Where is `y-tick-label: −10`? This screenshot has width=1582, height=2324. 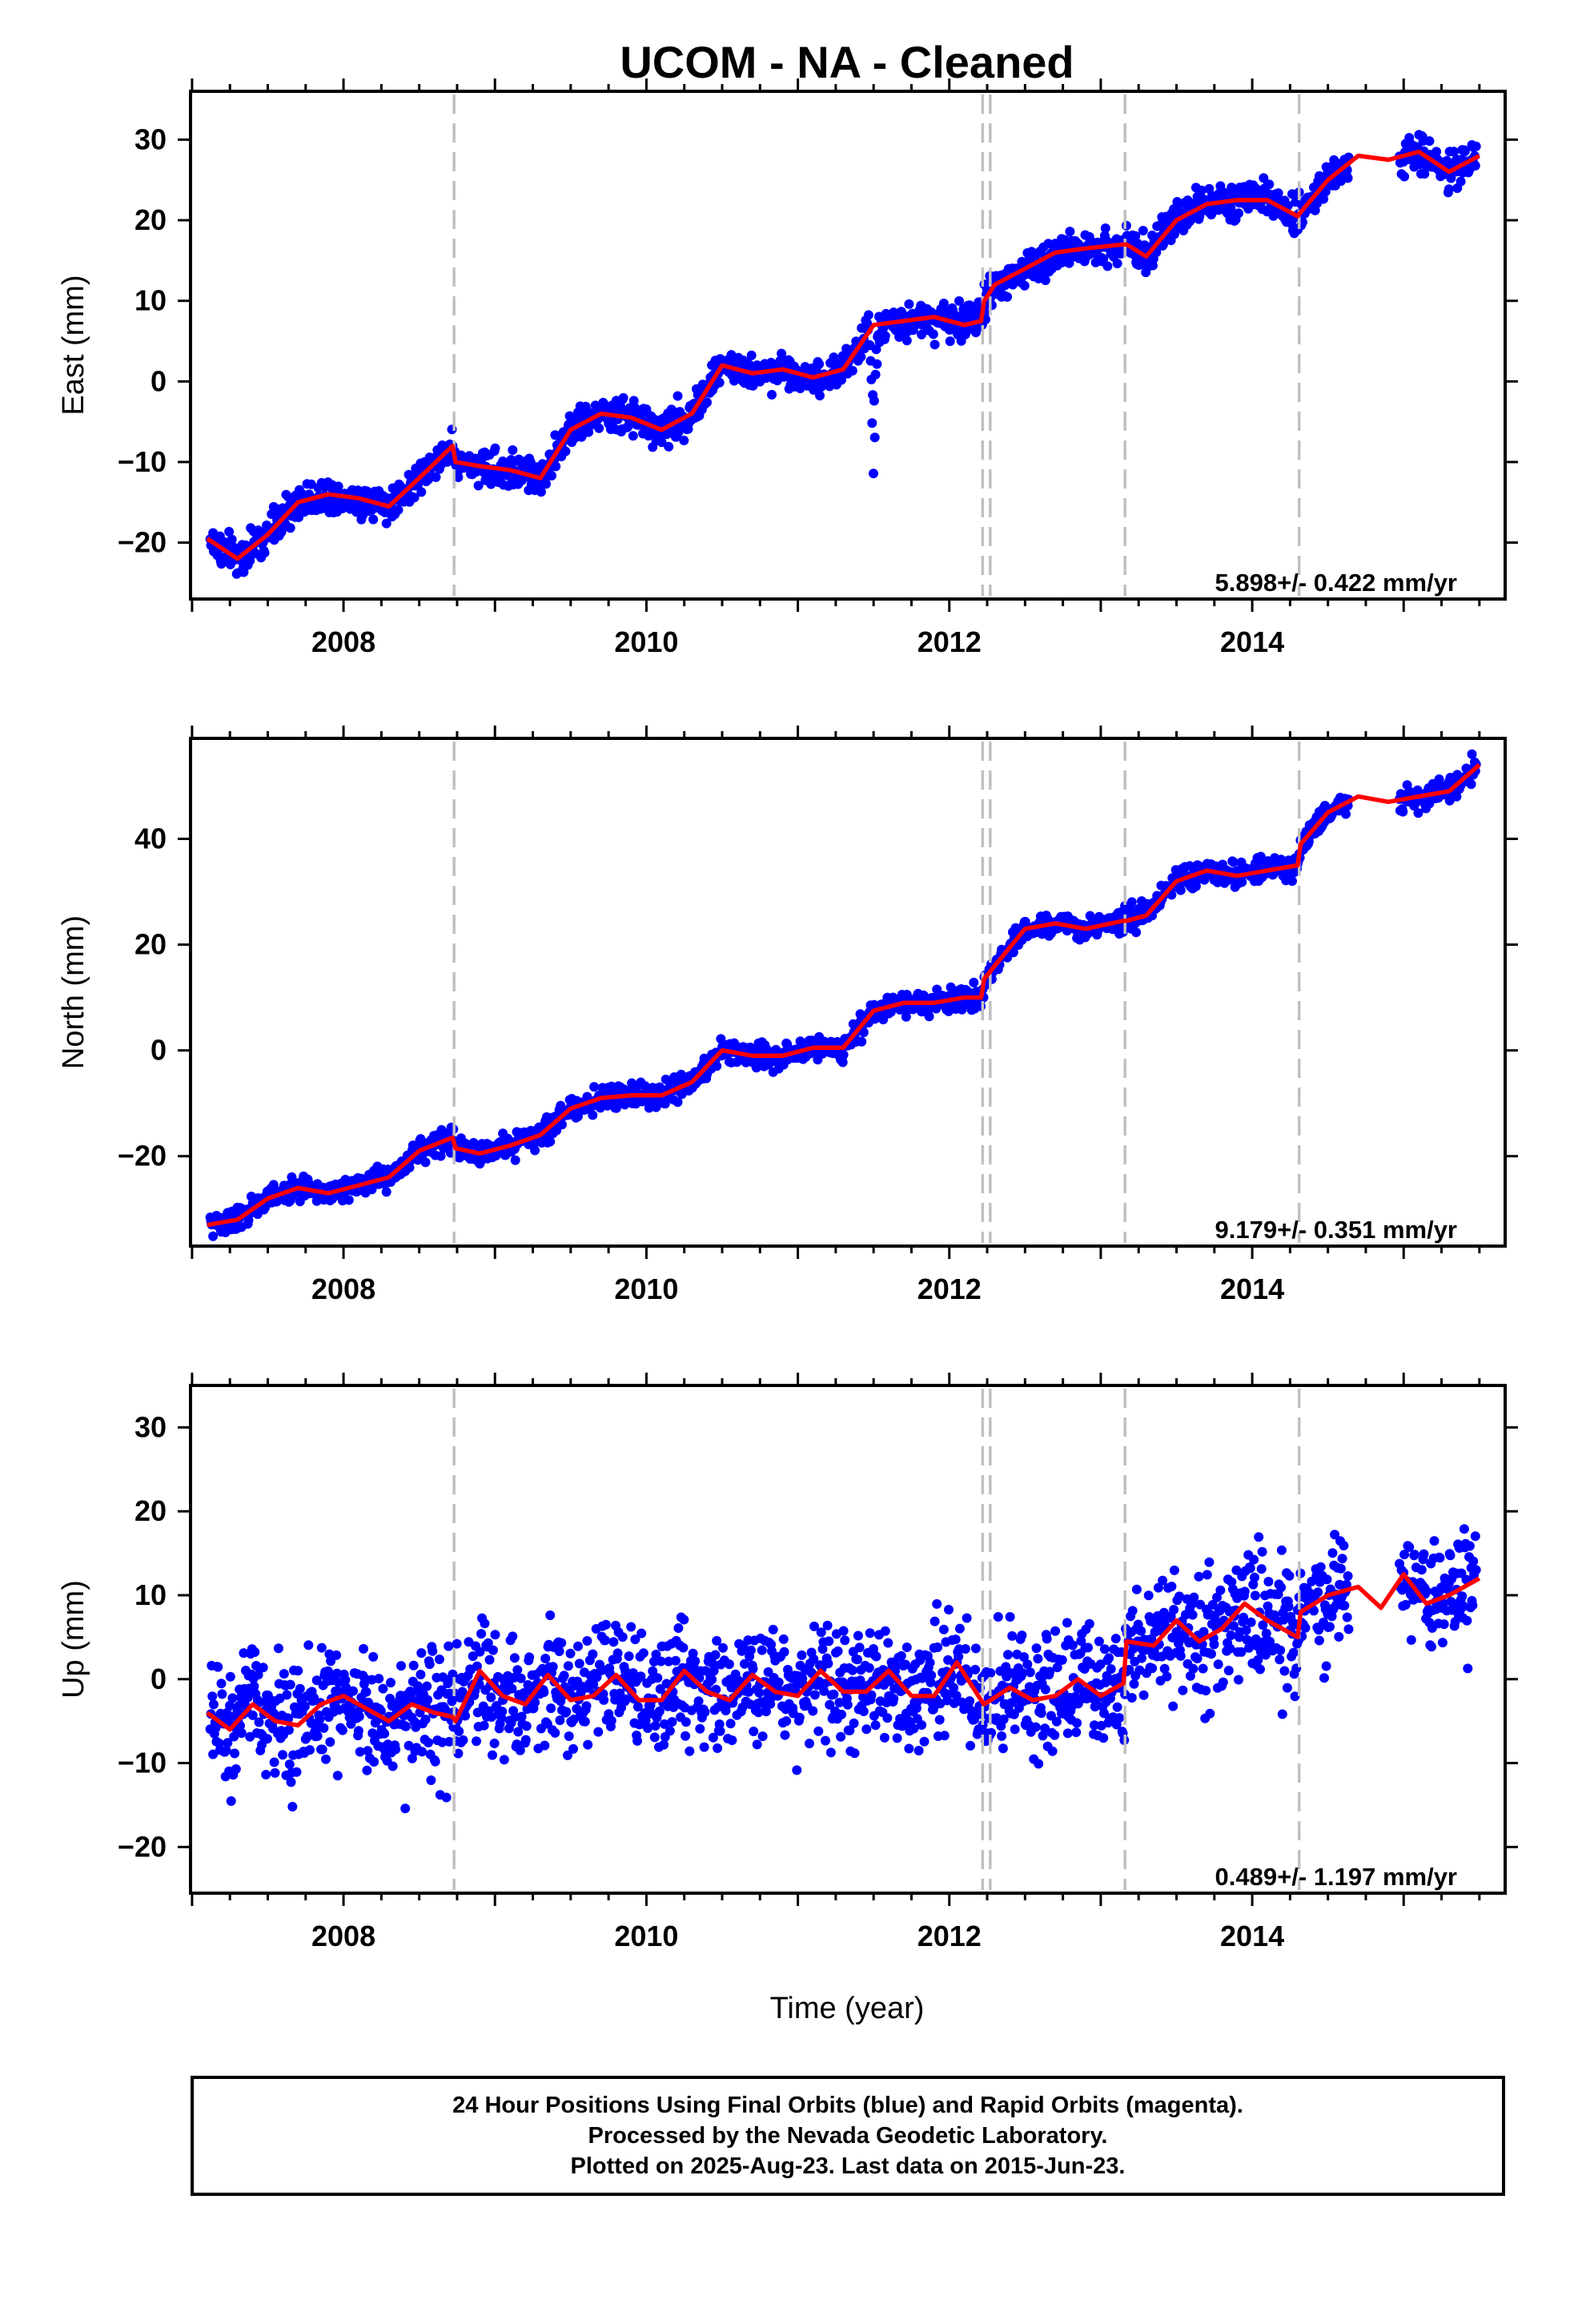
y-tick-label: −10 is located at coordinates (142, 462).